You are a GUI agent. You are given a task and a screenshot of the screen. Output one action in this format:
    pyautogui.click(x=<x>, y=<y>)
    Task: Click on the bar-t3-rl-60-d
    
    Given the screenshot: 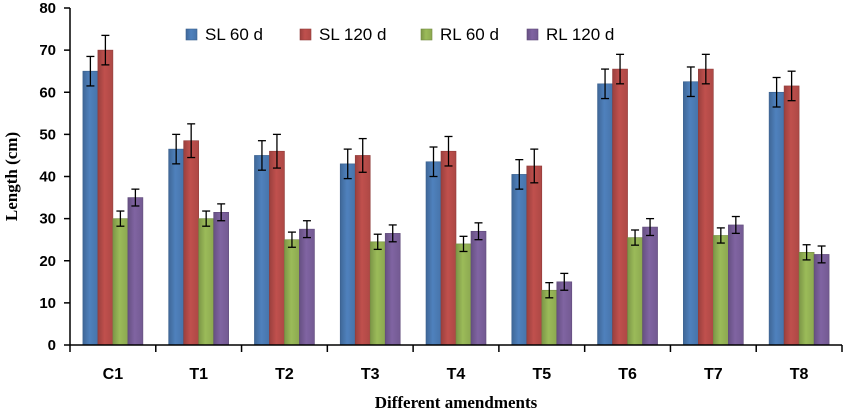 What is the action you would take?
    pyautogui.click(x=377, y=293)
    